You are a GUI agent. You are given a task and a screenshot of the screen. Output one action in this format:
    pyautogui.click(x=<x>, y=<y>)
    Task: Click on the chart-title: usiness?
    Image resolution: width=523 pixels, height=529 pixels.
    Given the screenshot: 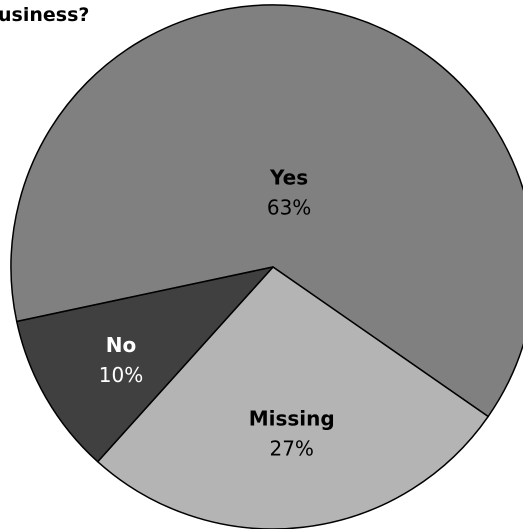 What is the action you would take?
    pyautogui.click(x=44, y=15)
    